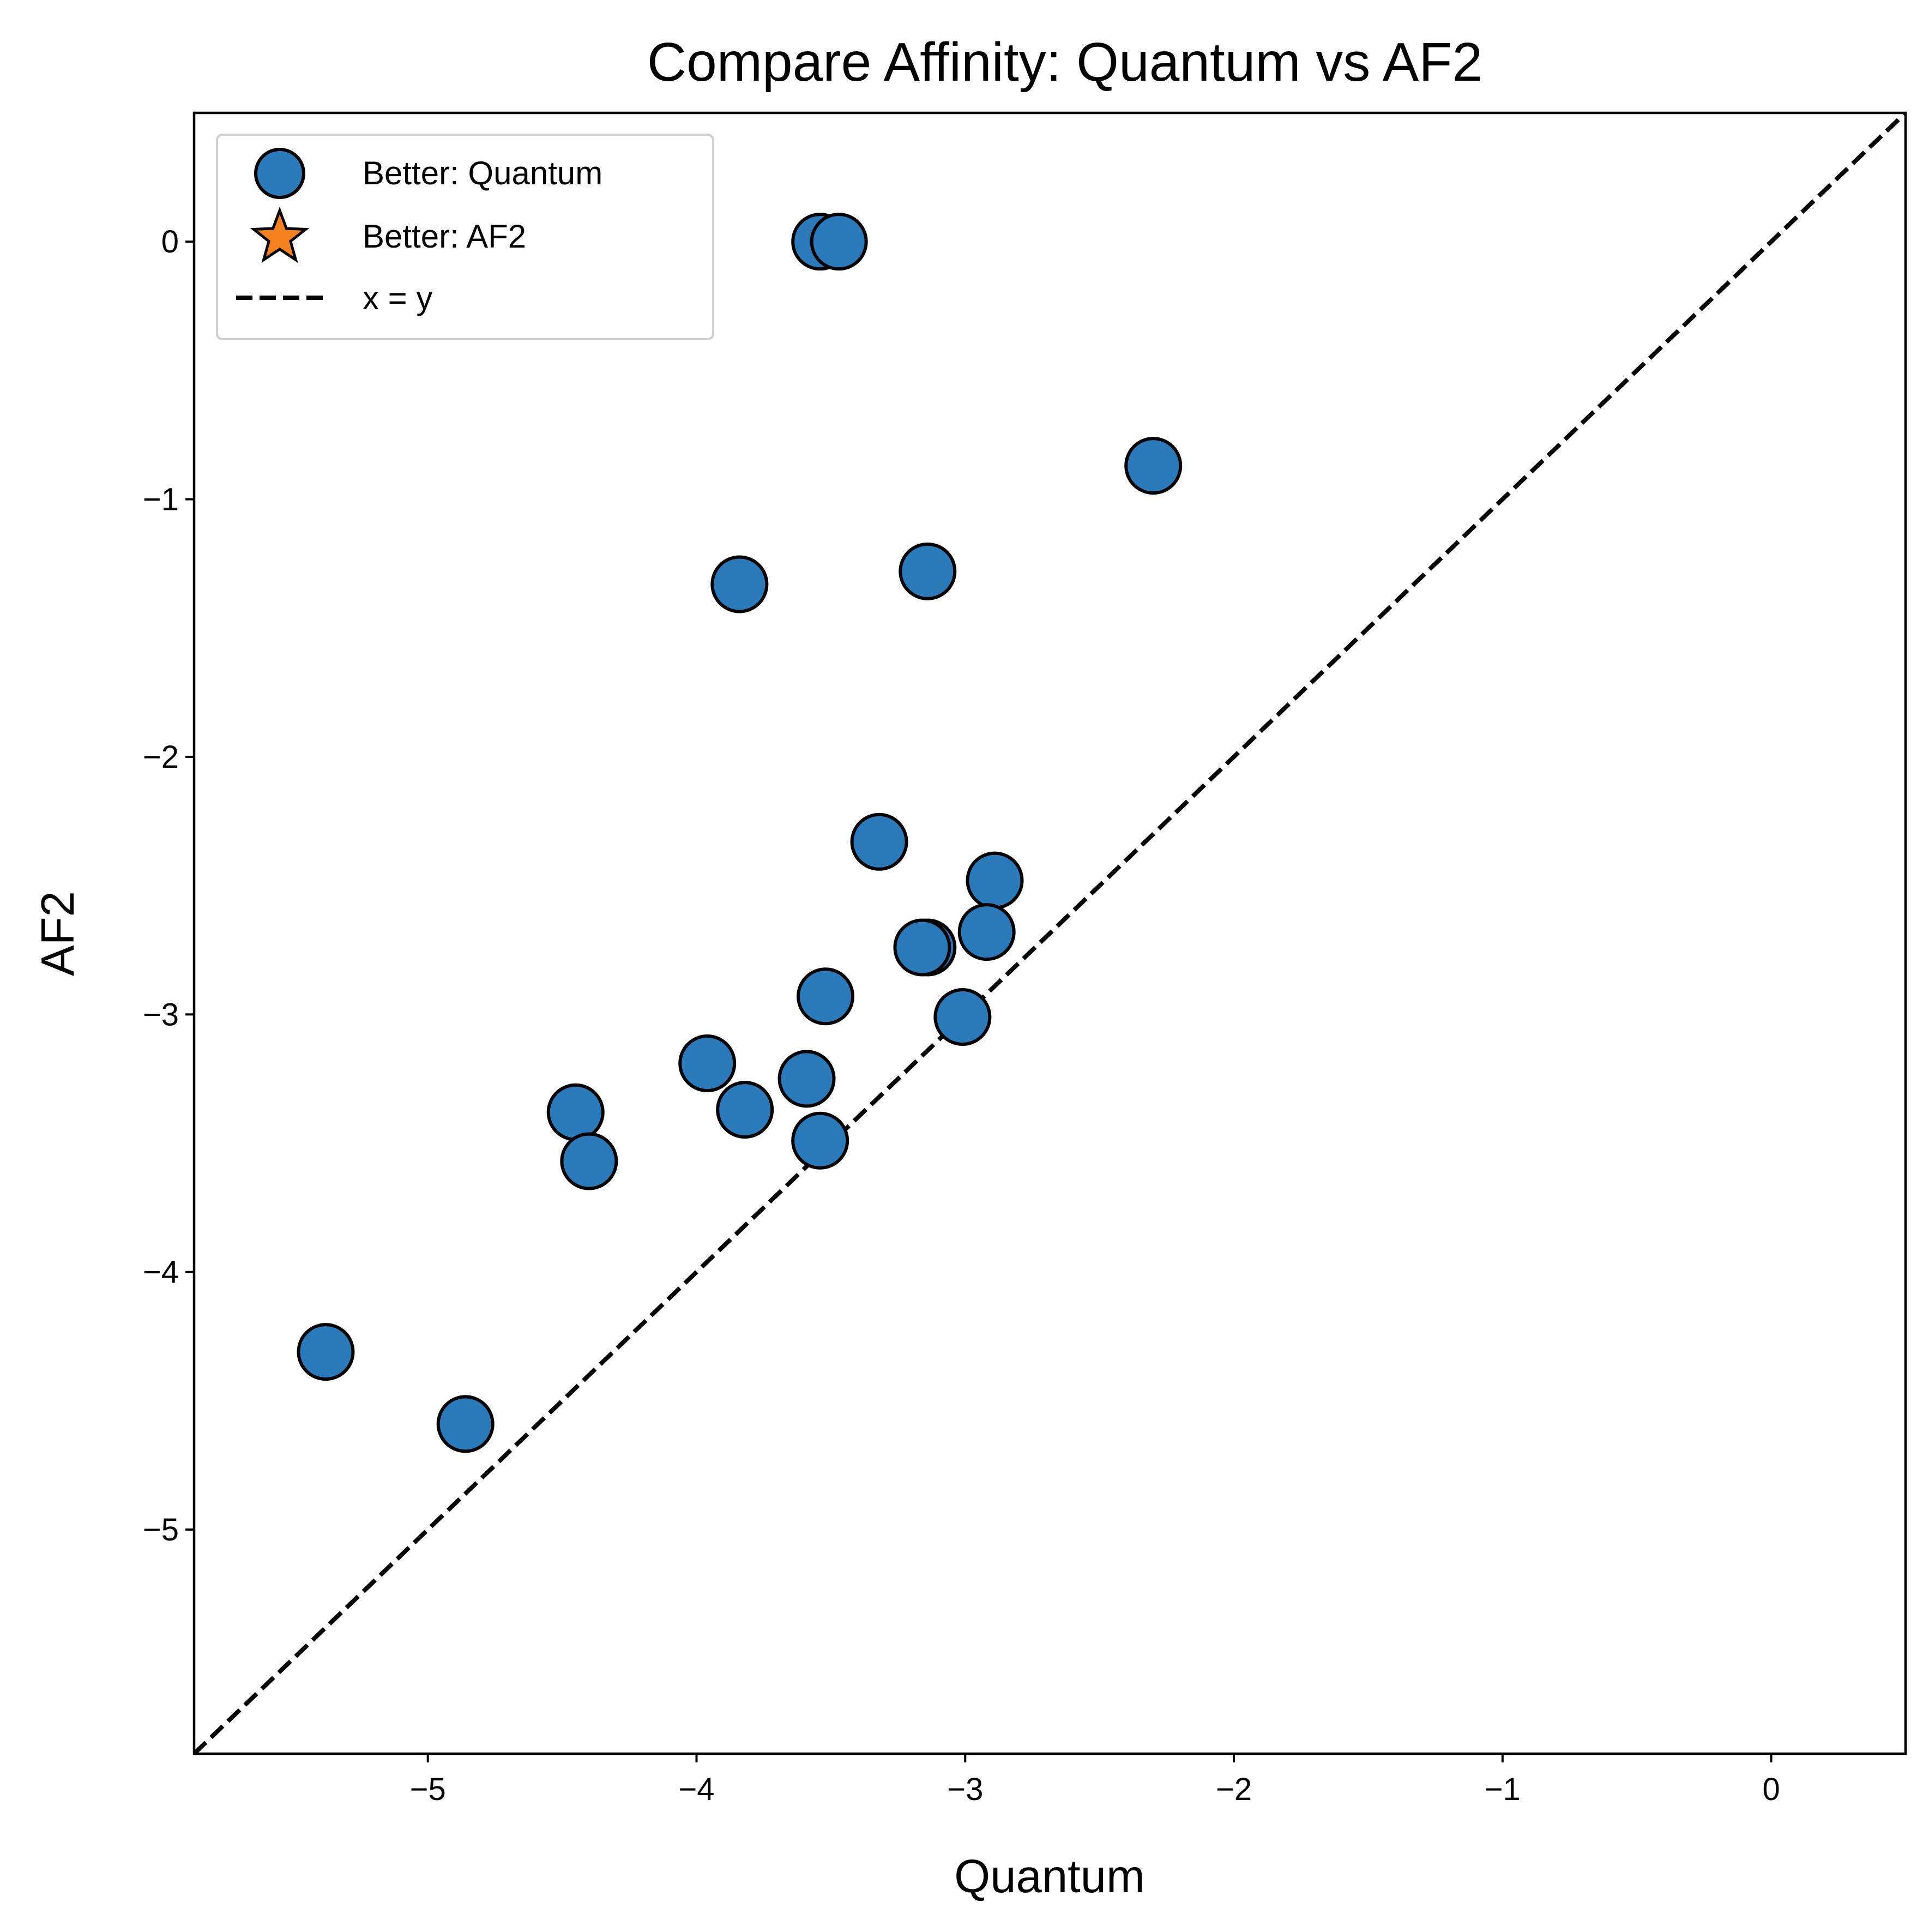 This screenshot has width=1929, height=1932. Describe the element at coordinates (161, 499) in the screenshot. I see `y-tick-label: −1` at that location.